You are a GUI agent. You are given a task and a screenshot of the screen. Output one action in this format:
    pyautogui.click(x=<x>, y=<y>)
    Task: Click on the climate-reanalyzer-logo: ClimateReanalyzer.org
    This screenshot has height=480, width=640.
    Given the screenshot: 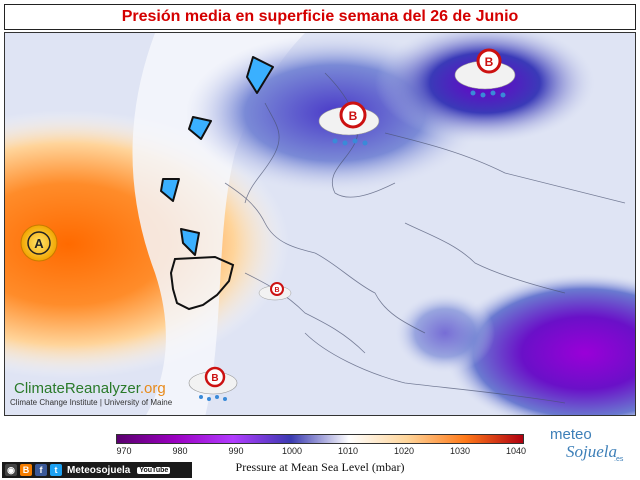 What is the action you would take?
    pyautogui.click(x=90, y=388)
    